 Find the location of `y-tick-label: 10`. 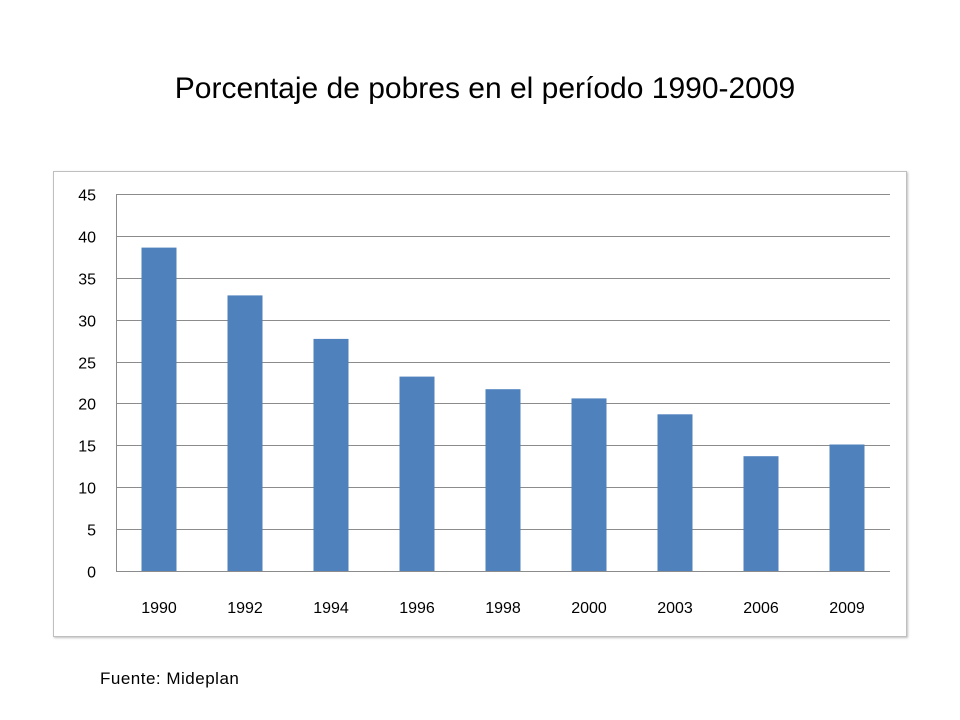

y-tick-label: 10 is located at coordinates (87, 489).